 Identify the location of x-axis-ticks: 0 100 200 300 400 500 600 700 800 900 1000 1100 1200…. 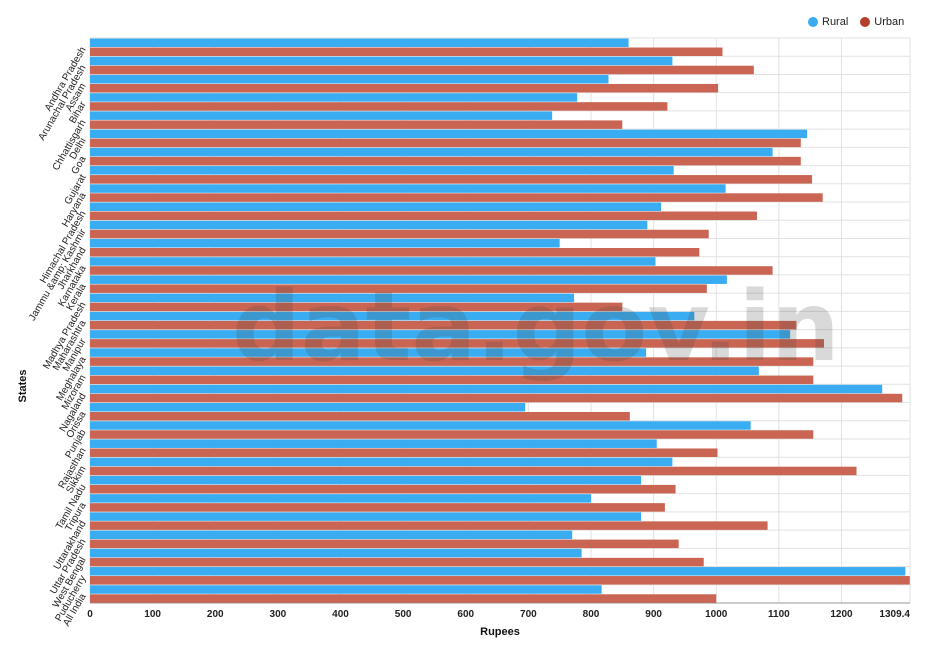
(498, 614).